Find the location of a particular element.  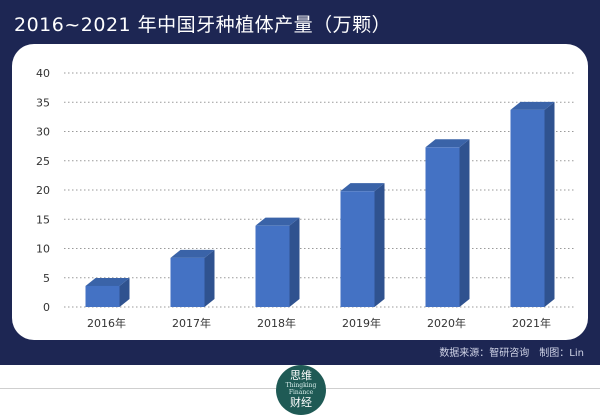

x-tick-label: 2020年 is located at coordinates (446, 323).